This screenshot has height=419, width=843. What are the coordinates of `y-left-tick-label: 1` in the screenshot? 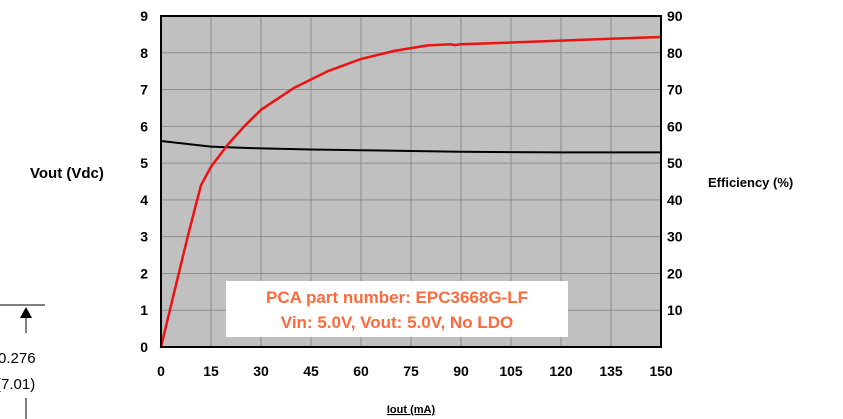 It's located at (144, 310).